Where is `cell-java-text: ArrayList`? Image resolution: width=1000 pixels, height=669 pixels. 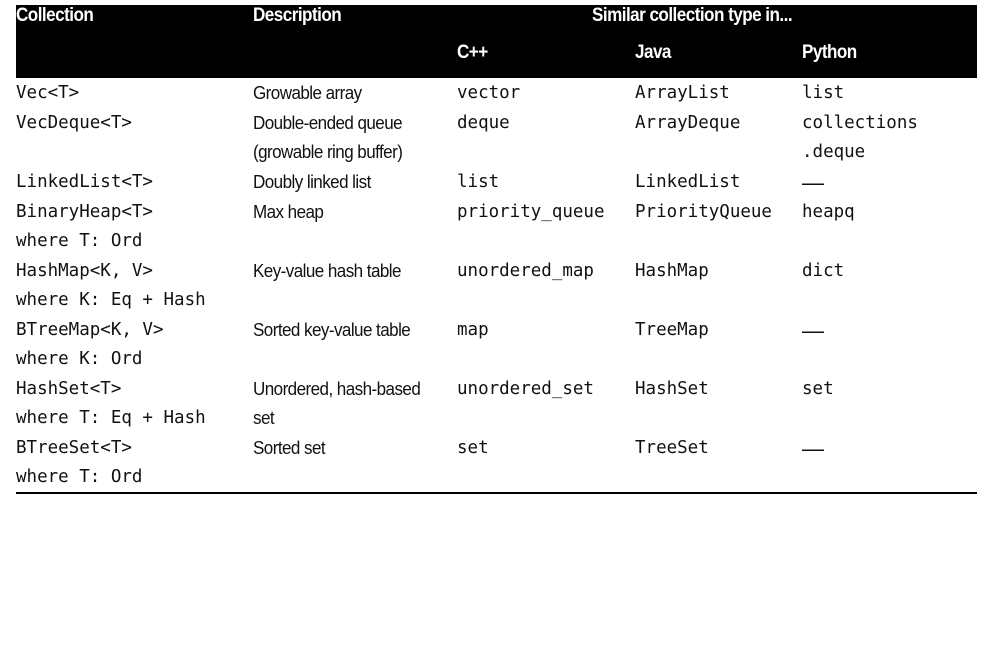
cell-java-text: ArrayList is located at coordinates (718, 93).